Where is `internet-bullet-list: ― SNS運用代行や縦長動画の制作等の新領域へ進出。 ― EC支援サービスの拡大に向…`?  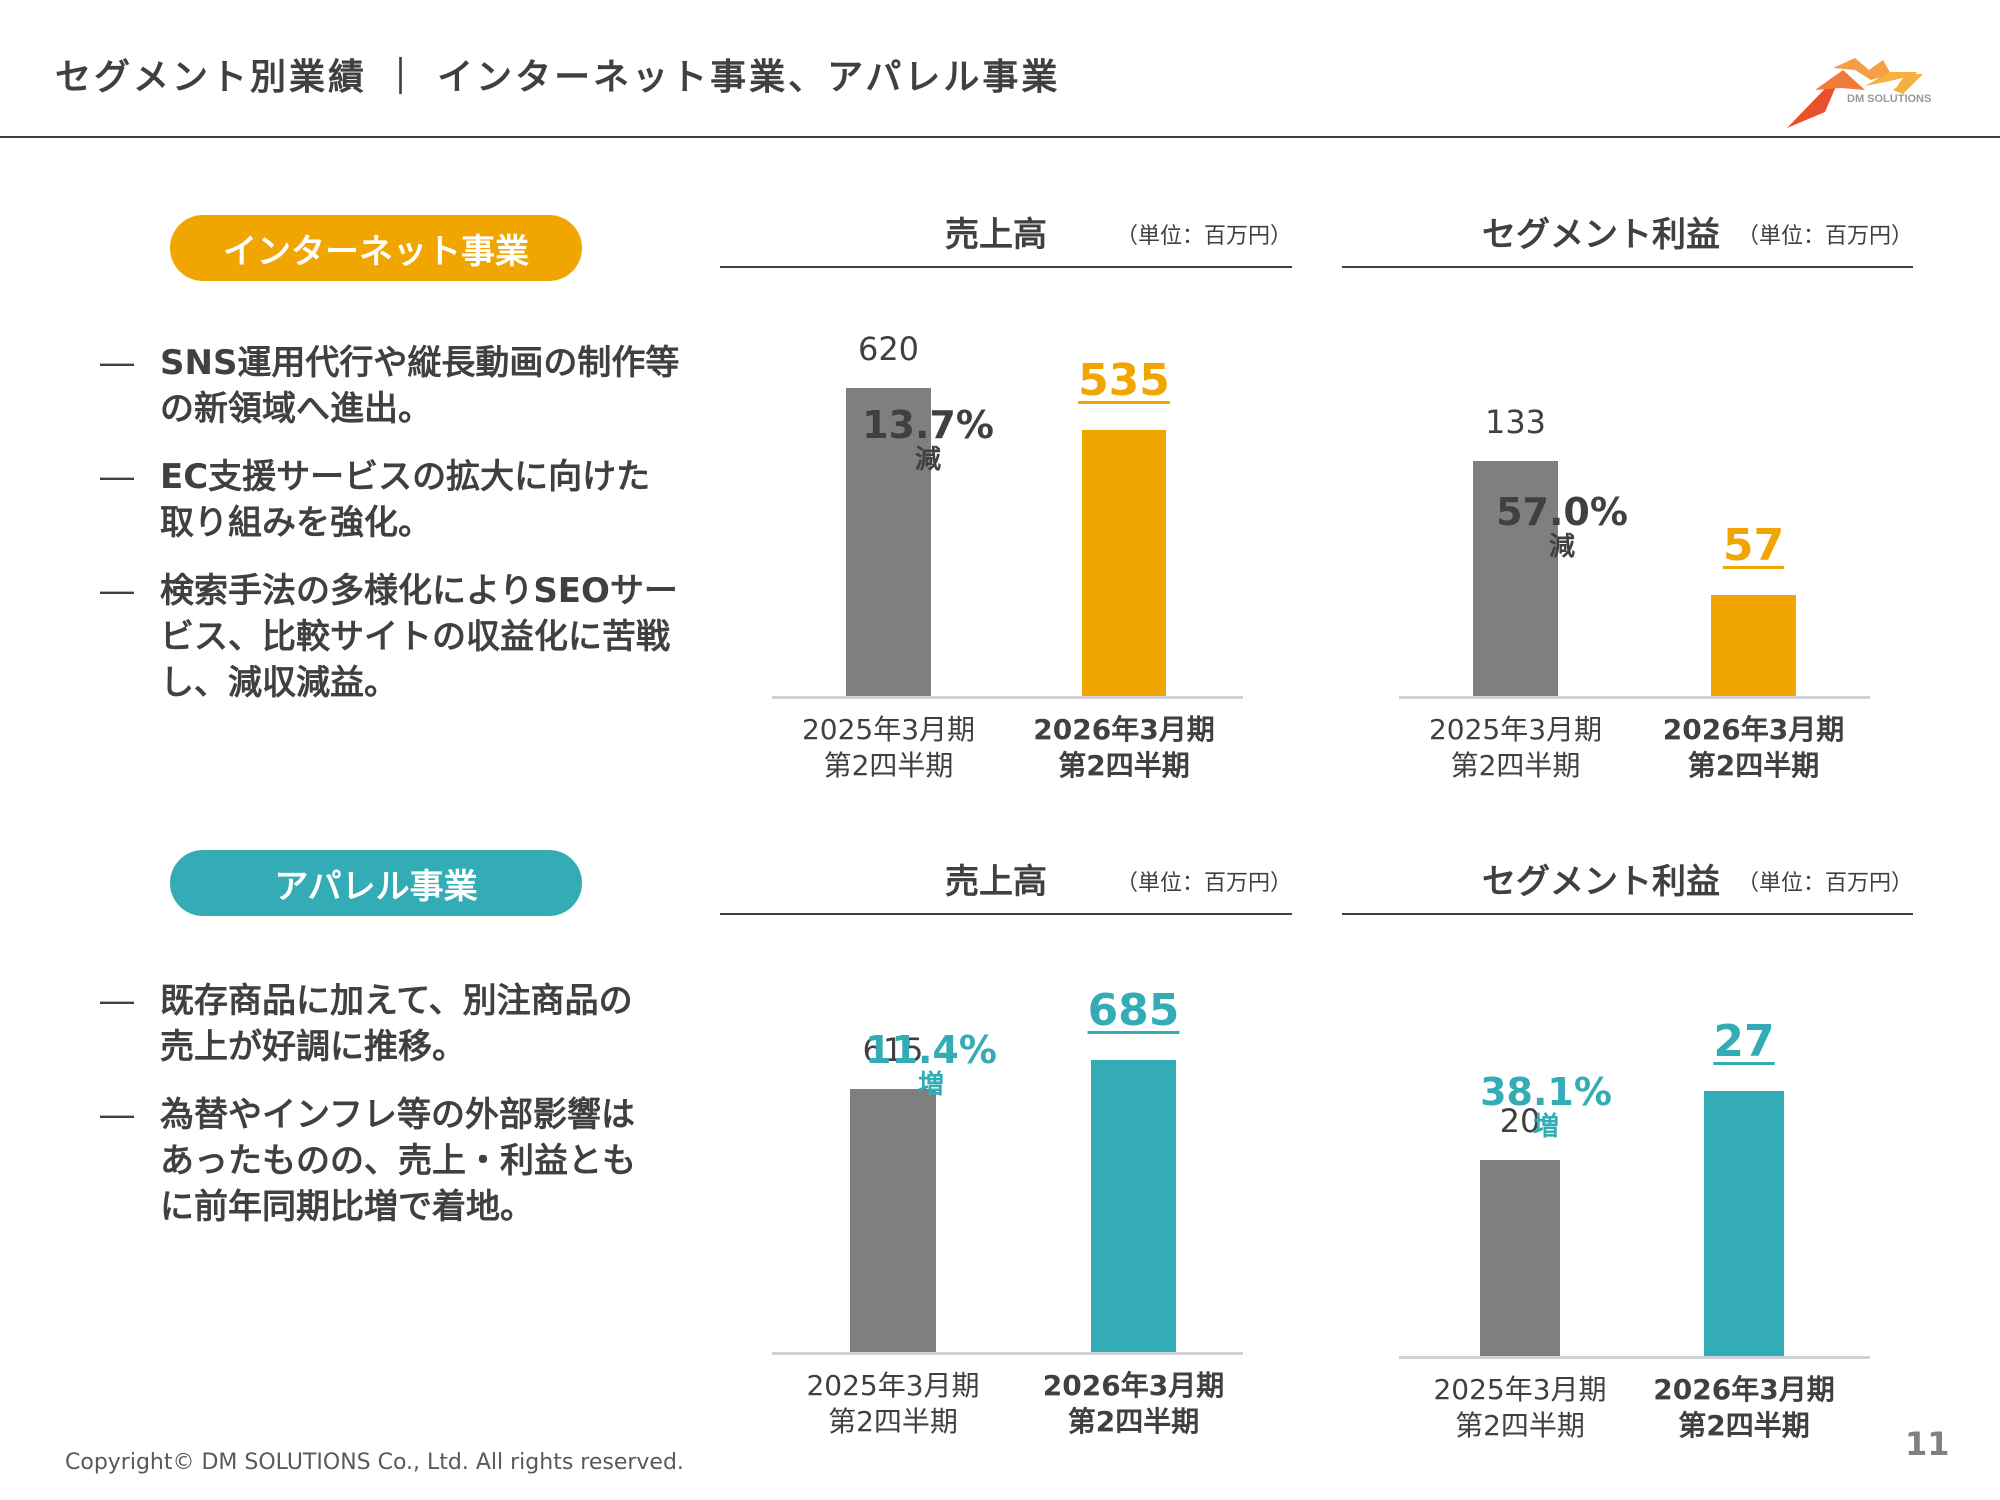
internet-bullet-list: ― SNS運用代行や縦長動画の制作等の新領域へ進出。 ― EC支援サービスの拡大に向… is located at coordinates (390, 534).